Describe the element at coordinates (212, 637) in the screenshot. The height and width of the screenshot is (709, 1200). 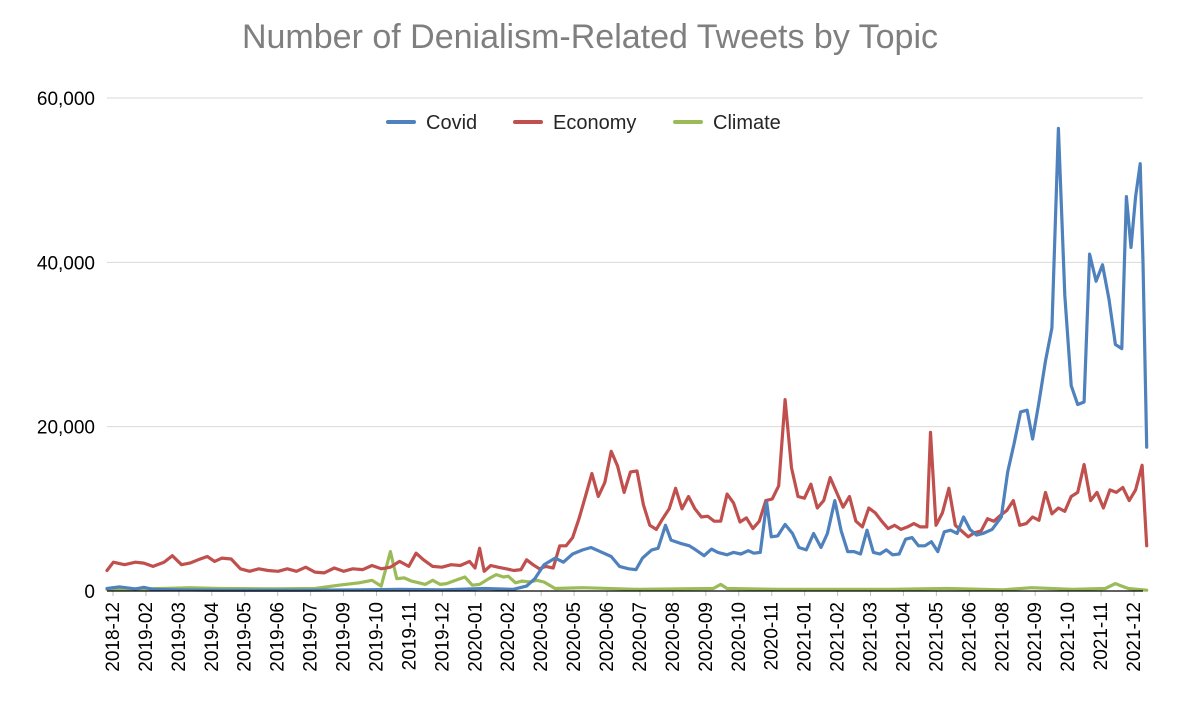
I see `x-tick-label: 2019-04` at that location.